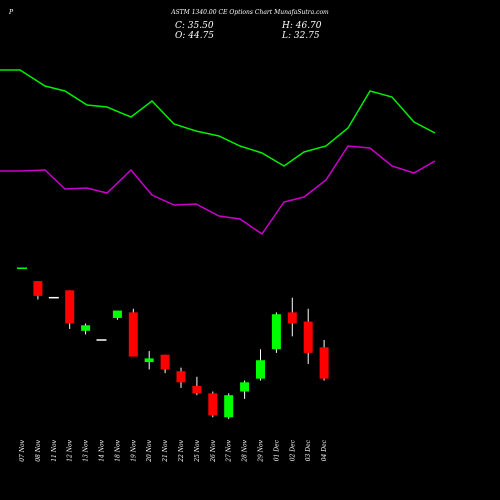 The image size is (500, 500). What do you see at coordinates (70, 450) in the screenshot?
I see `x-tick-label: 12 Nov` at bounding box center [70, 450].